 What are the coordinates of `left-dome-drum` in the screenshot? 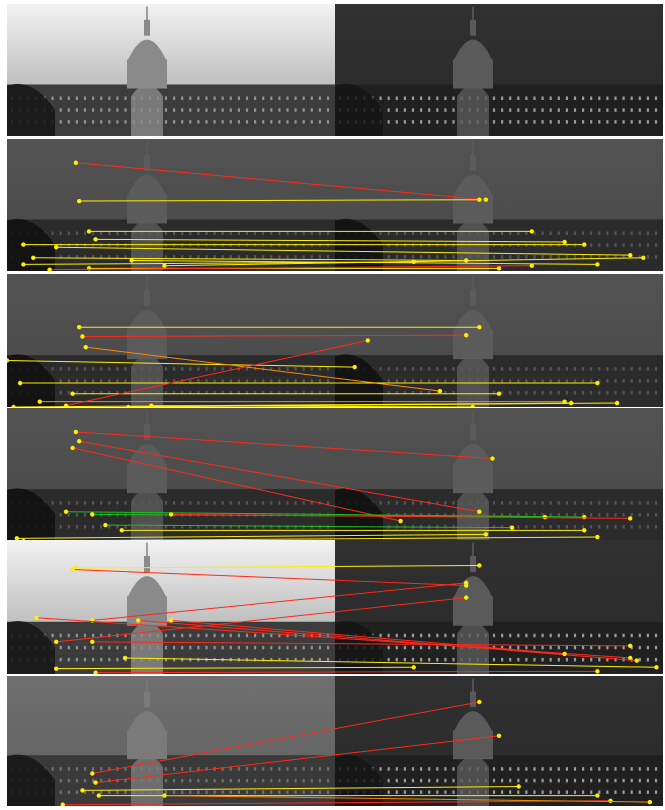 It's located at (147, 478).